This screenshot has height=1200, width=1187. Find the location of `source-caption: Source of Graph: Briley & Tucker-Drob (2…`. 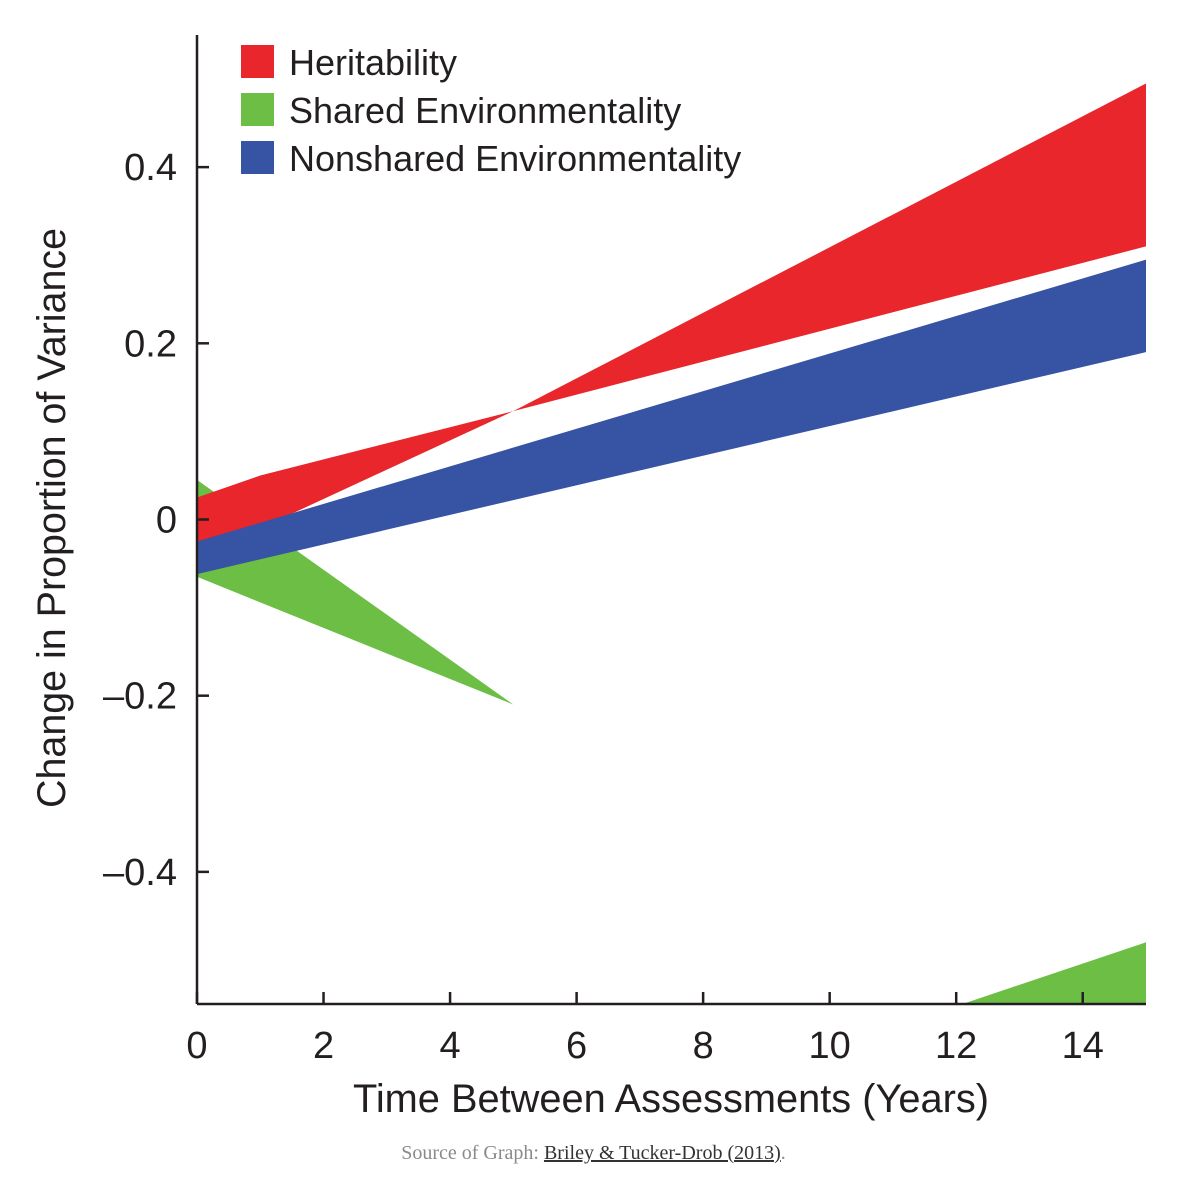

source-caption: Source of Graph: Briley & Tucker-Drob (2… is located at coordinates (593, 1153).